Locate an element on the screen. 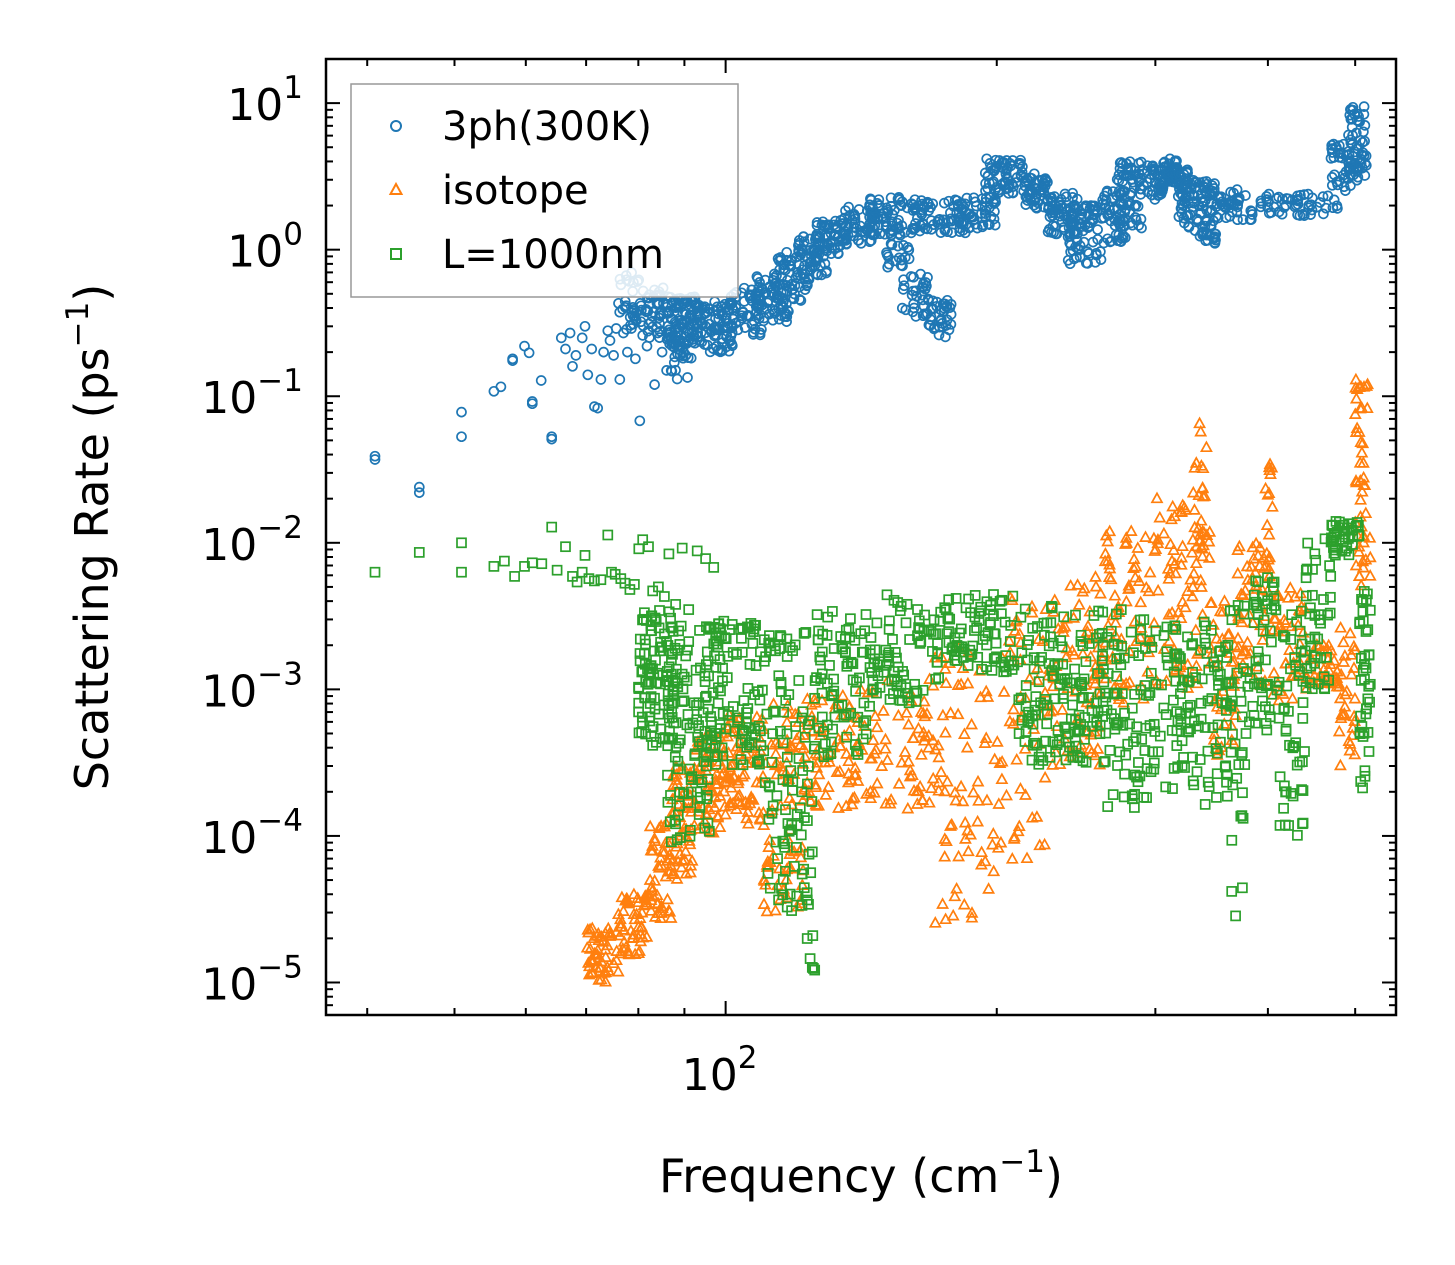 This screenshot has height=1265, width=1455. legend-label-boundary: L=1000nm is located at coordinates (553, 255).